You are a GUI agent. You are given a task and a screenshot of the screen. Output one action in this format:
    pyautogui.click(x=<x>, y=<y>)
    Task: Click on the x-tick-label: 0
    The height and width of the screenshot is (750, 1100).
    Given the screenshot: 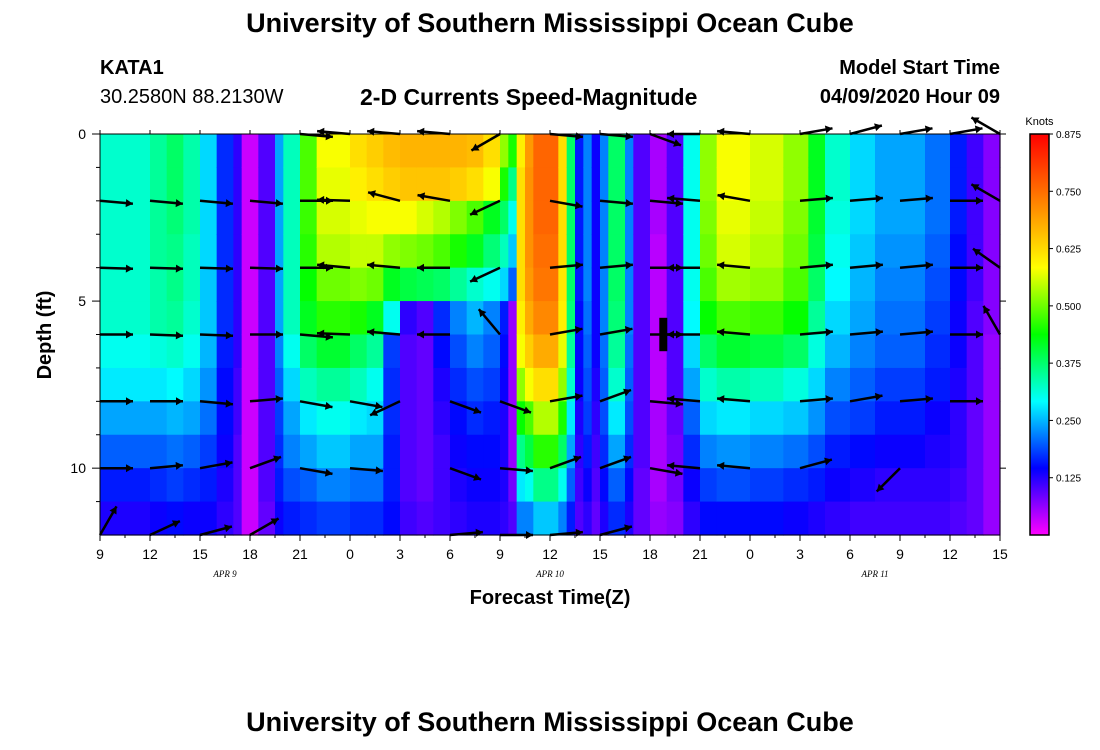 What is the action you would take?
    pyautogui.click(x=350, y=554)
    